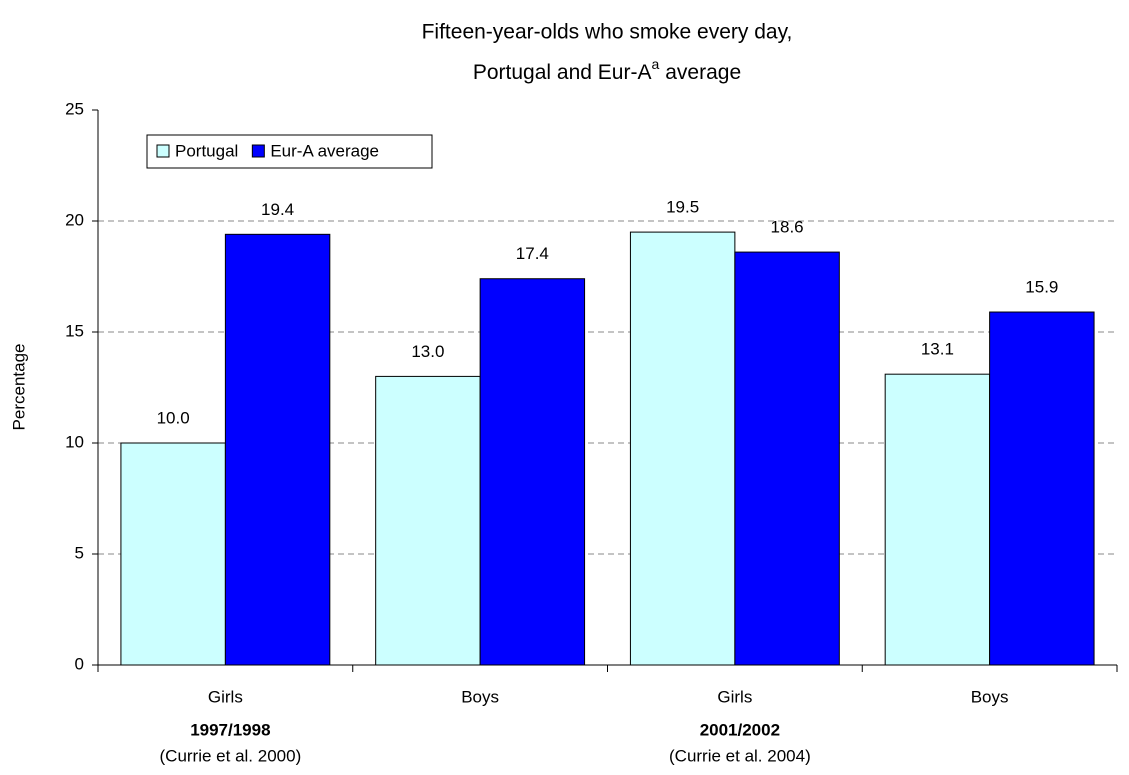  Describe the element at coordinates (740, 755) in the screenshot. I see `group-note: (Currie et al. 2004)` at that location.